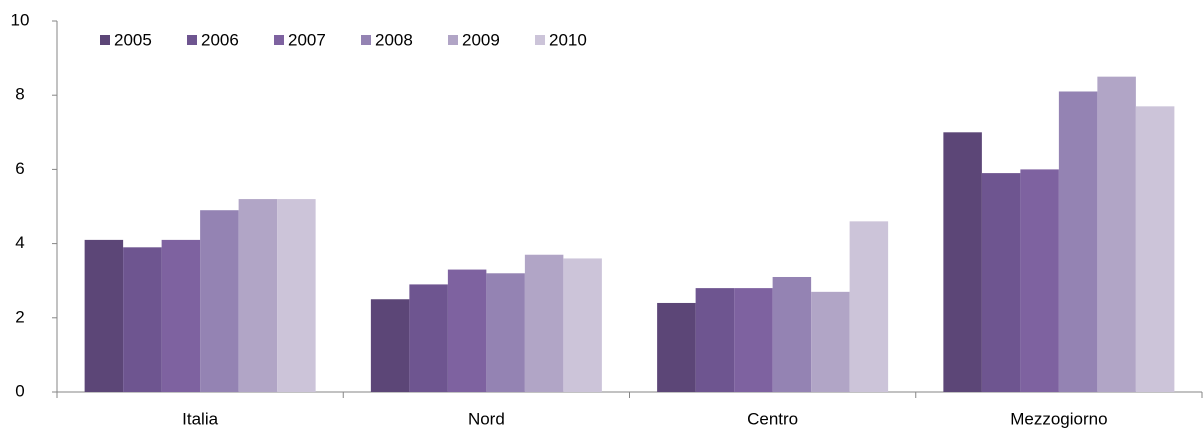 The height and width of the screenshot is (432, 1203). I want to click on legend-label: 2005, so click(133, 39).